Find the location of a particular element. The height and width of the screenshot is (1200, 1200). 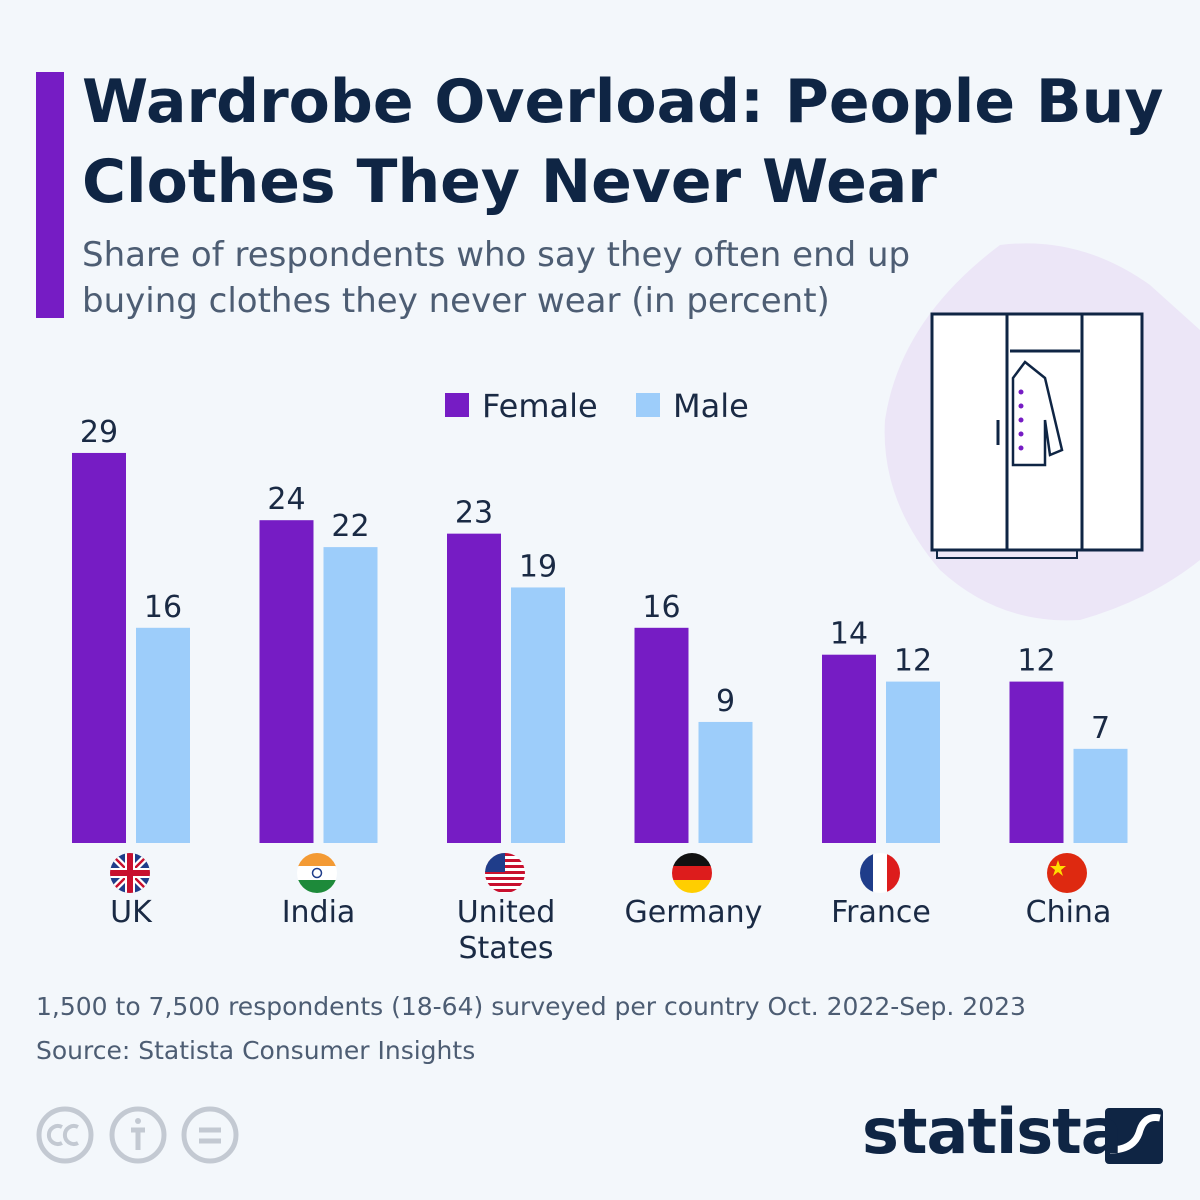

category-label: China is located at coordinates (1068, 912).